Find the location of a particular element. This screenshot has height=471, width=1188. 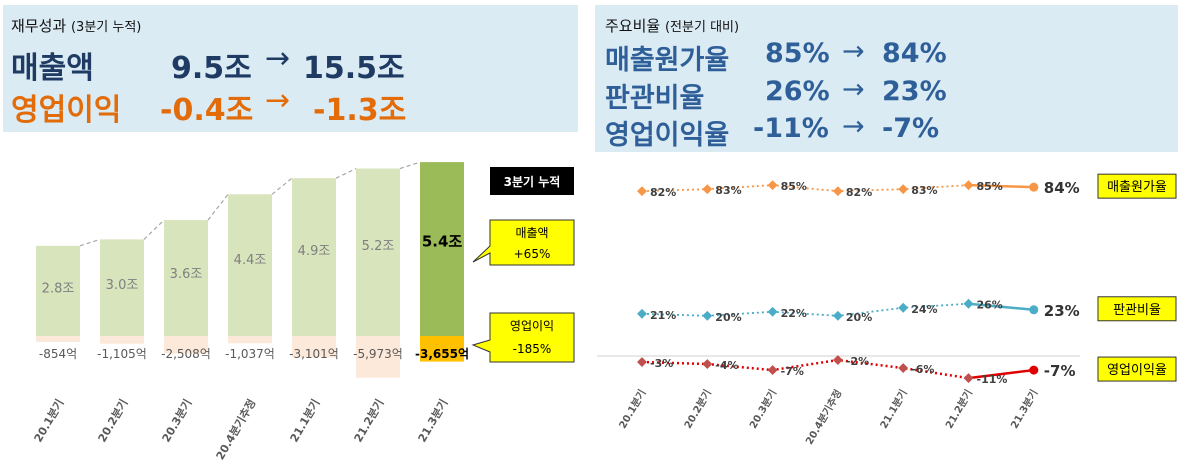

data-label: 21% is located at coordinates (663, 315).